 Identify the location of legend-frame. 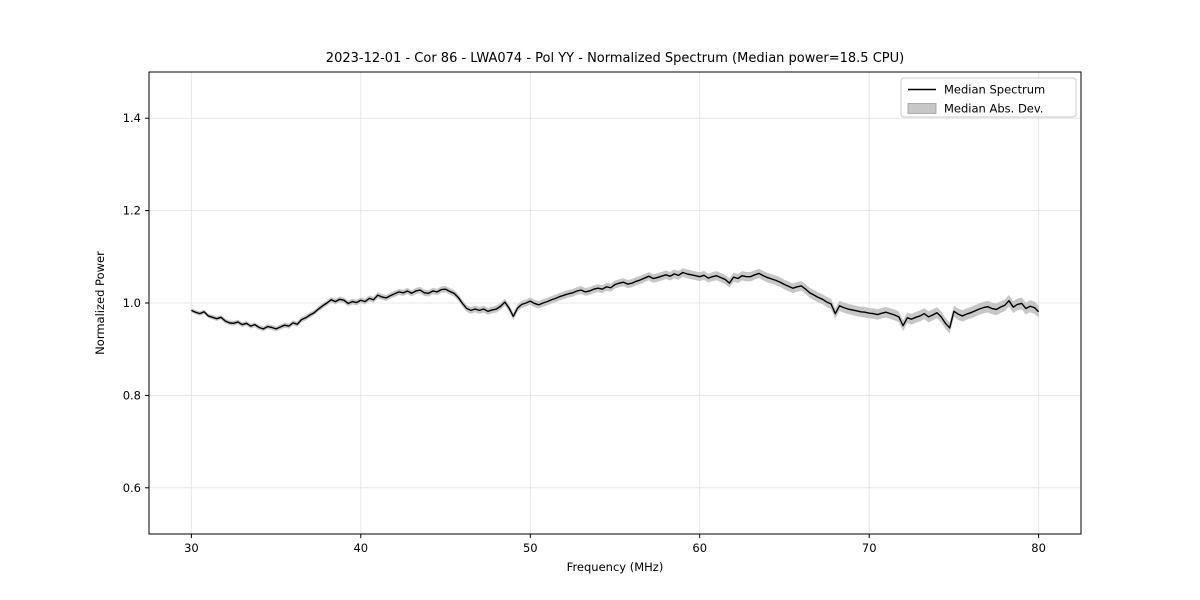
(988, 97).